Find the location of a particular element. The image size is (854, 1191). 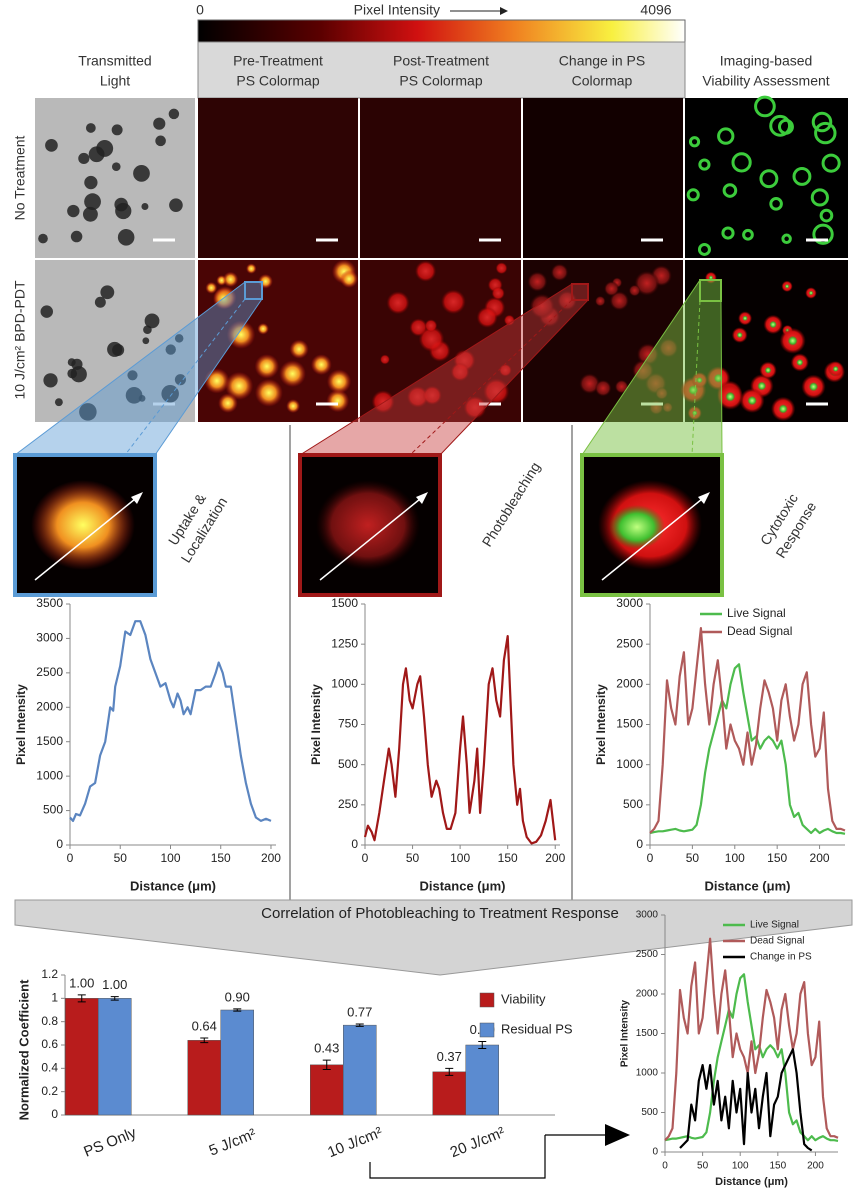

y-tick-label: 1500 is located at coordinates (344, 603).